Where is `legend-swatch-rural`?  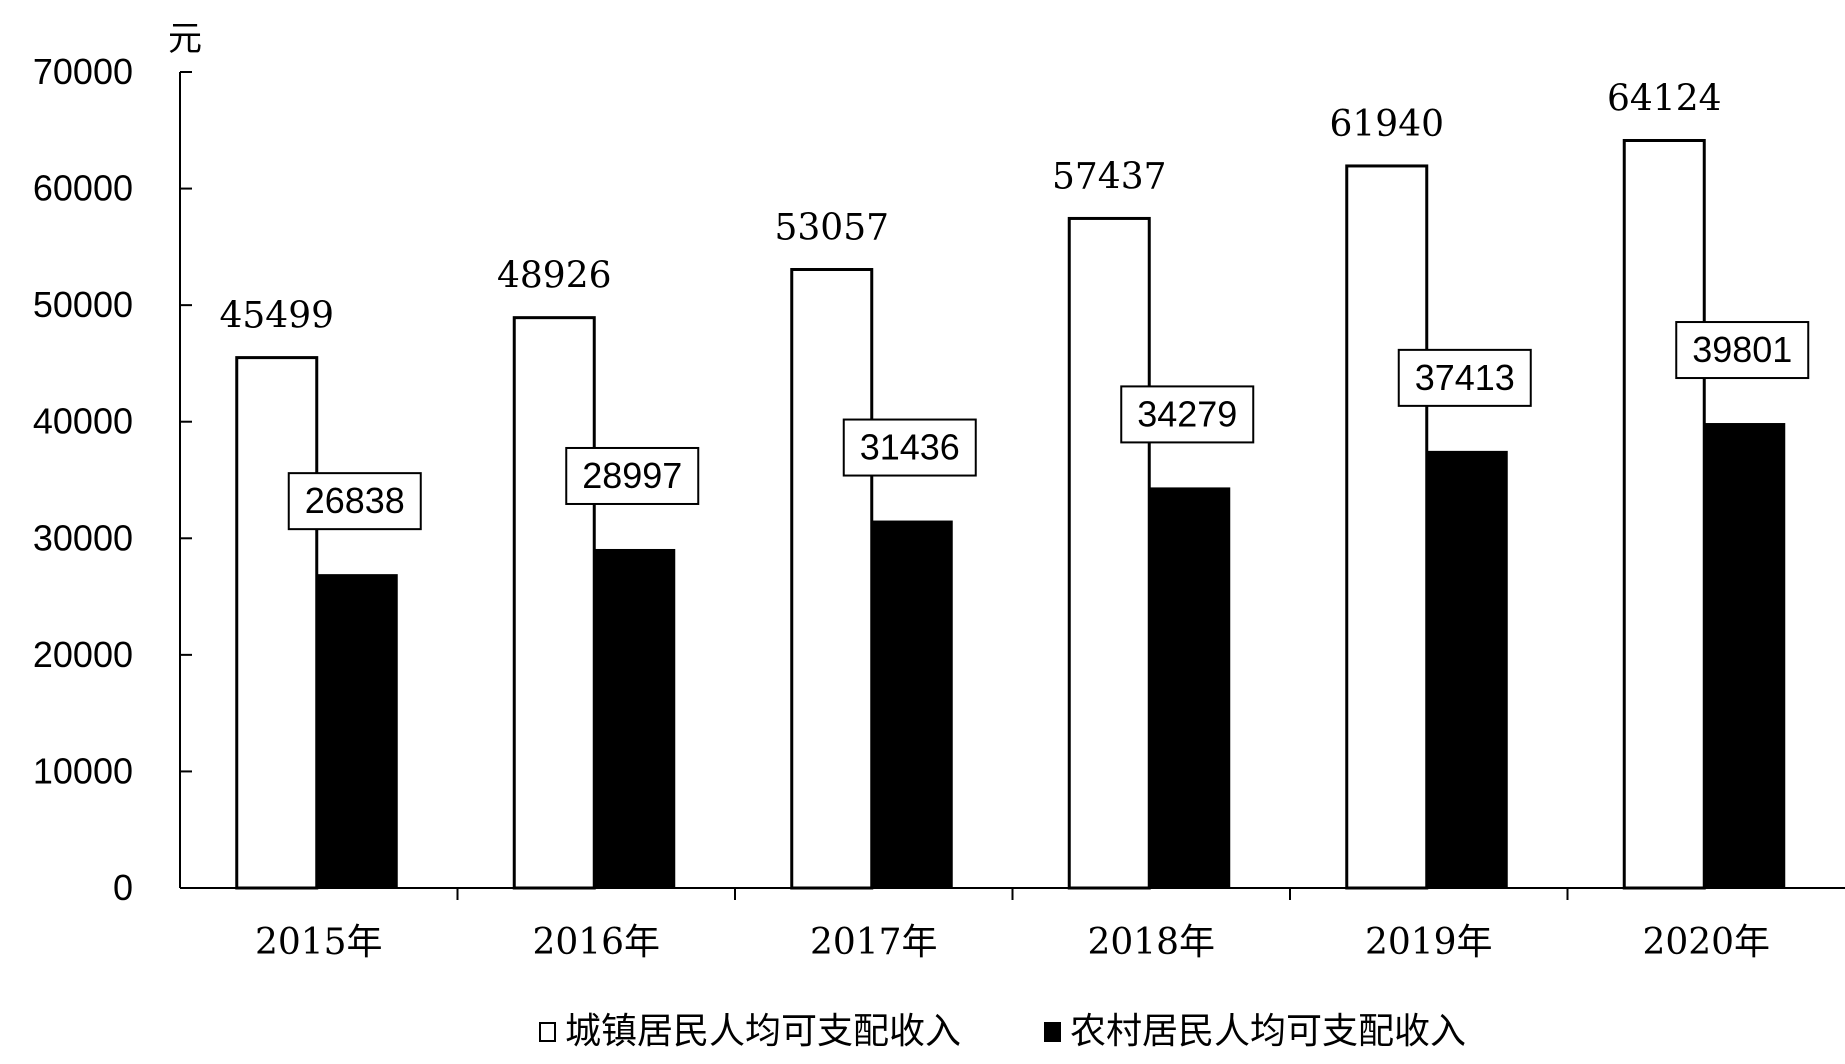
legend-swatch-rural is located at coordinates (1052, 1032).